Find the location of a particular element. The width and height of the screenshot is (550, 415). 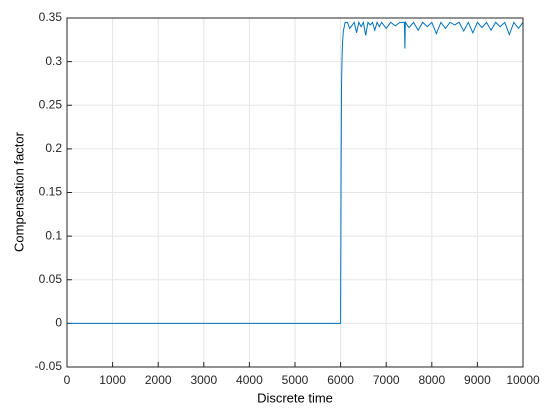

y-tick-label: 0.25 is located at coordinates (51, 104).